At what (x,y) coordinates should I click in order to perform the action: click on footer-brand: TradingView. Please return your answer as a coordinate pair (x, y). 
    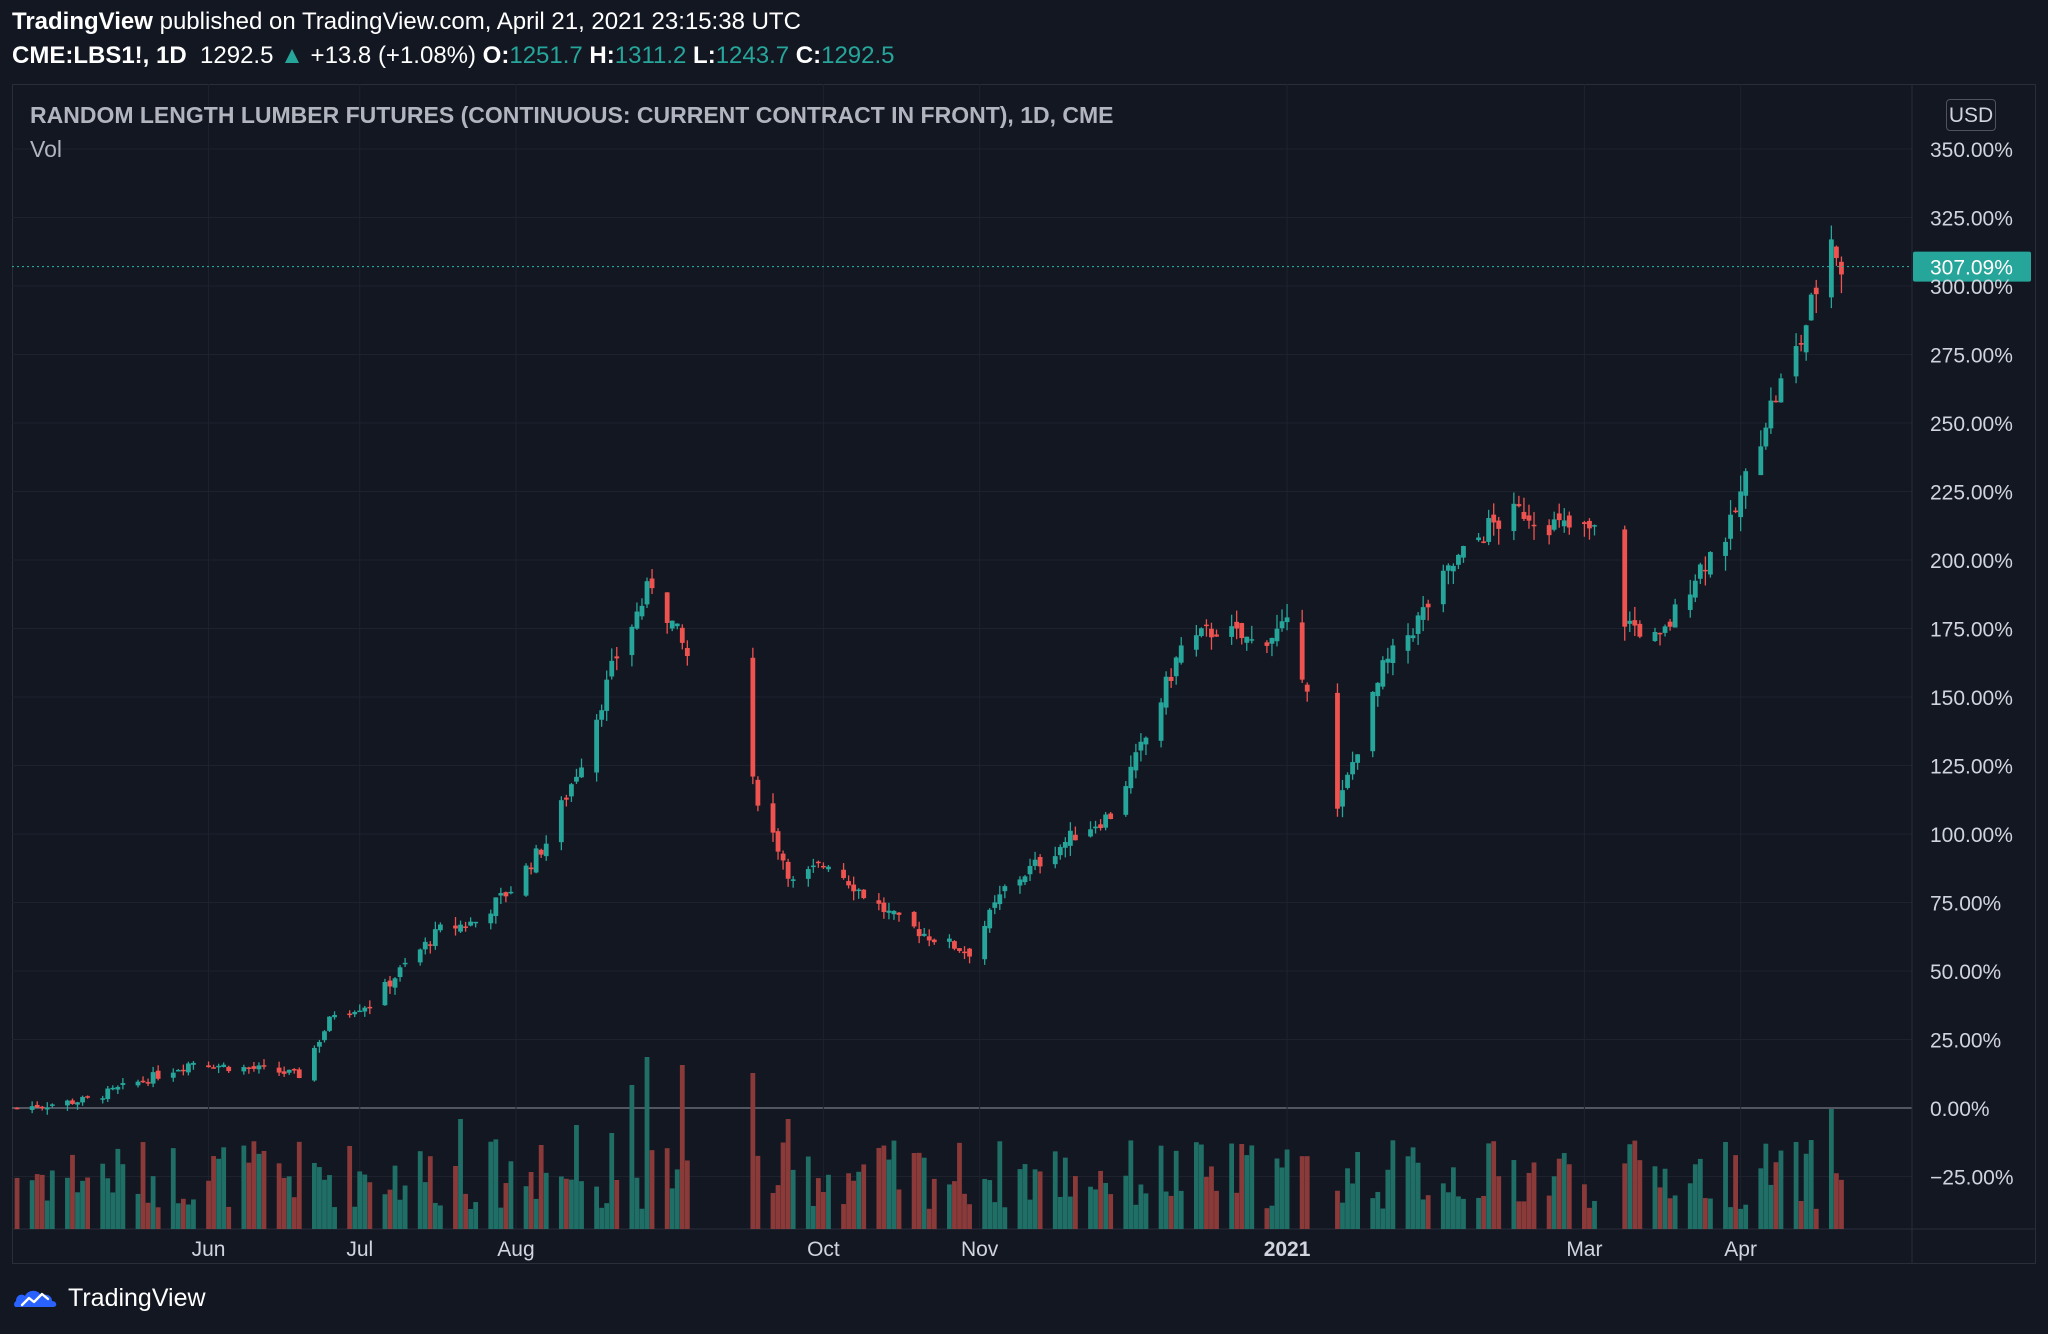
    Looking at the image, I should click on (137, 1297).